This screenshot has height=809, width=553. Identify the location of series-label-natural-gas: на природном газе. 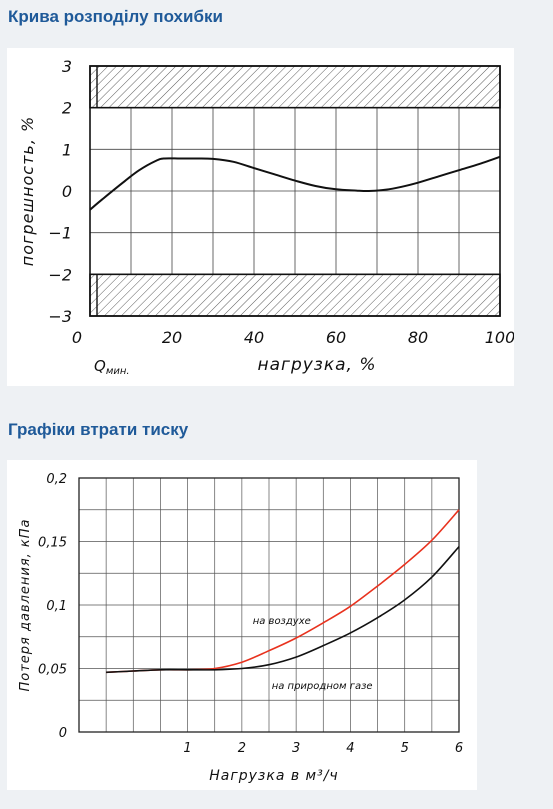
(322, 686).